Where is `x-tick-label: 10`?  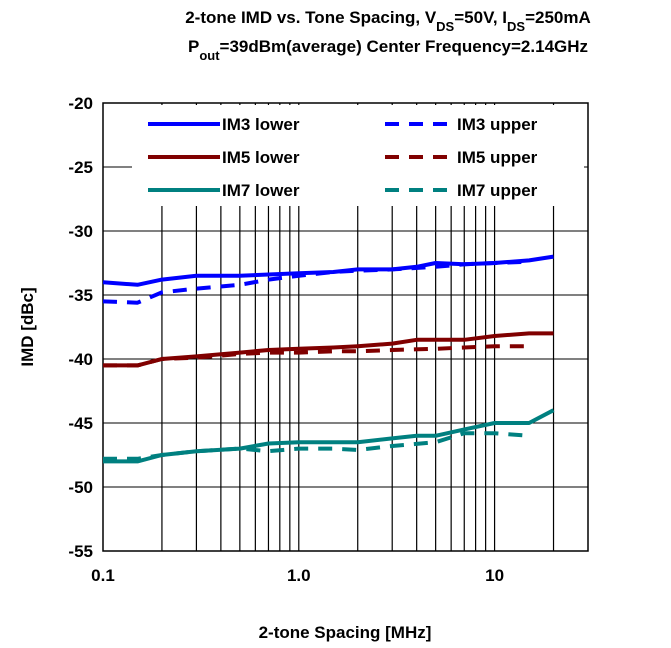
x-tick-label: 10 is located at coordinates (494, 575).